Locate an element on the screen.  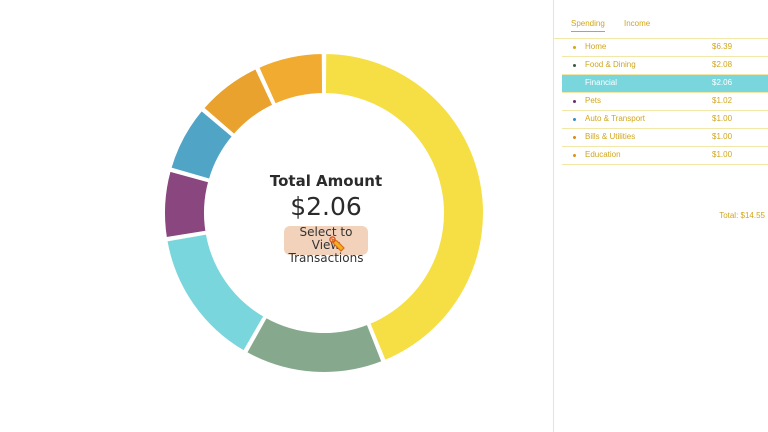
category-name: Auto & Transport is located at coordinates (615, 118).